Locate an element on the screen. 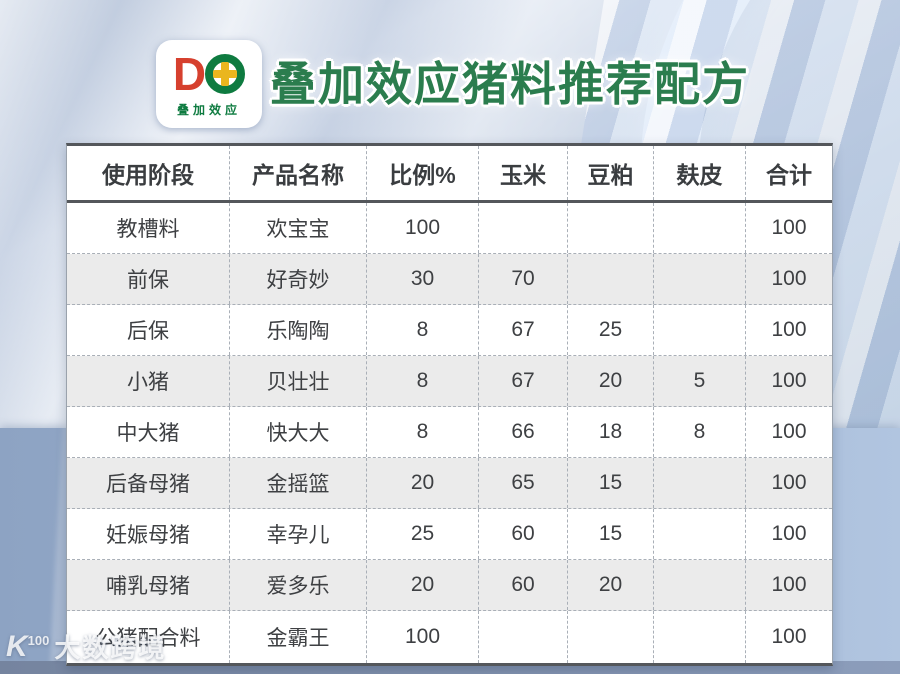 The image size is (900, 674). table-header-row: 使用阶段 产品名称 比例% 玉米 豆粕 麸皮 合计 is located at coordinates (449, 174).